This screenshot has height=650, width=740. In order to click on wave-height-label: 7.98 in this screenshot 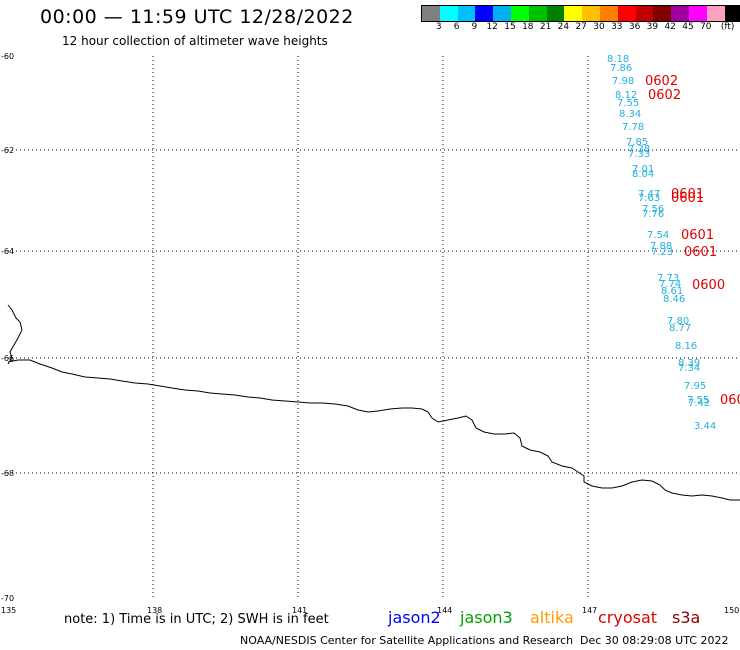, I will do `click(623, 81)`.